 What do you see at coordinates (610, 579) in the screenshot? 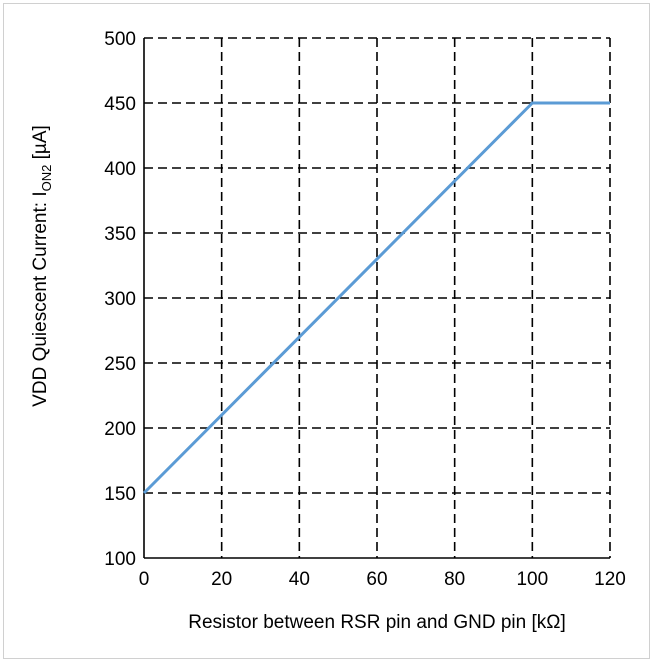
I see `x-tick-label: 120` at bounding box center [610, 579].